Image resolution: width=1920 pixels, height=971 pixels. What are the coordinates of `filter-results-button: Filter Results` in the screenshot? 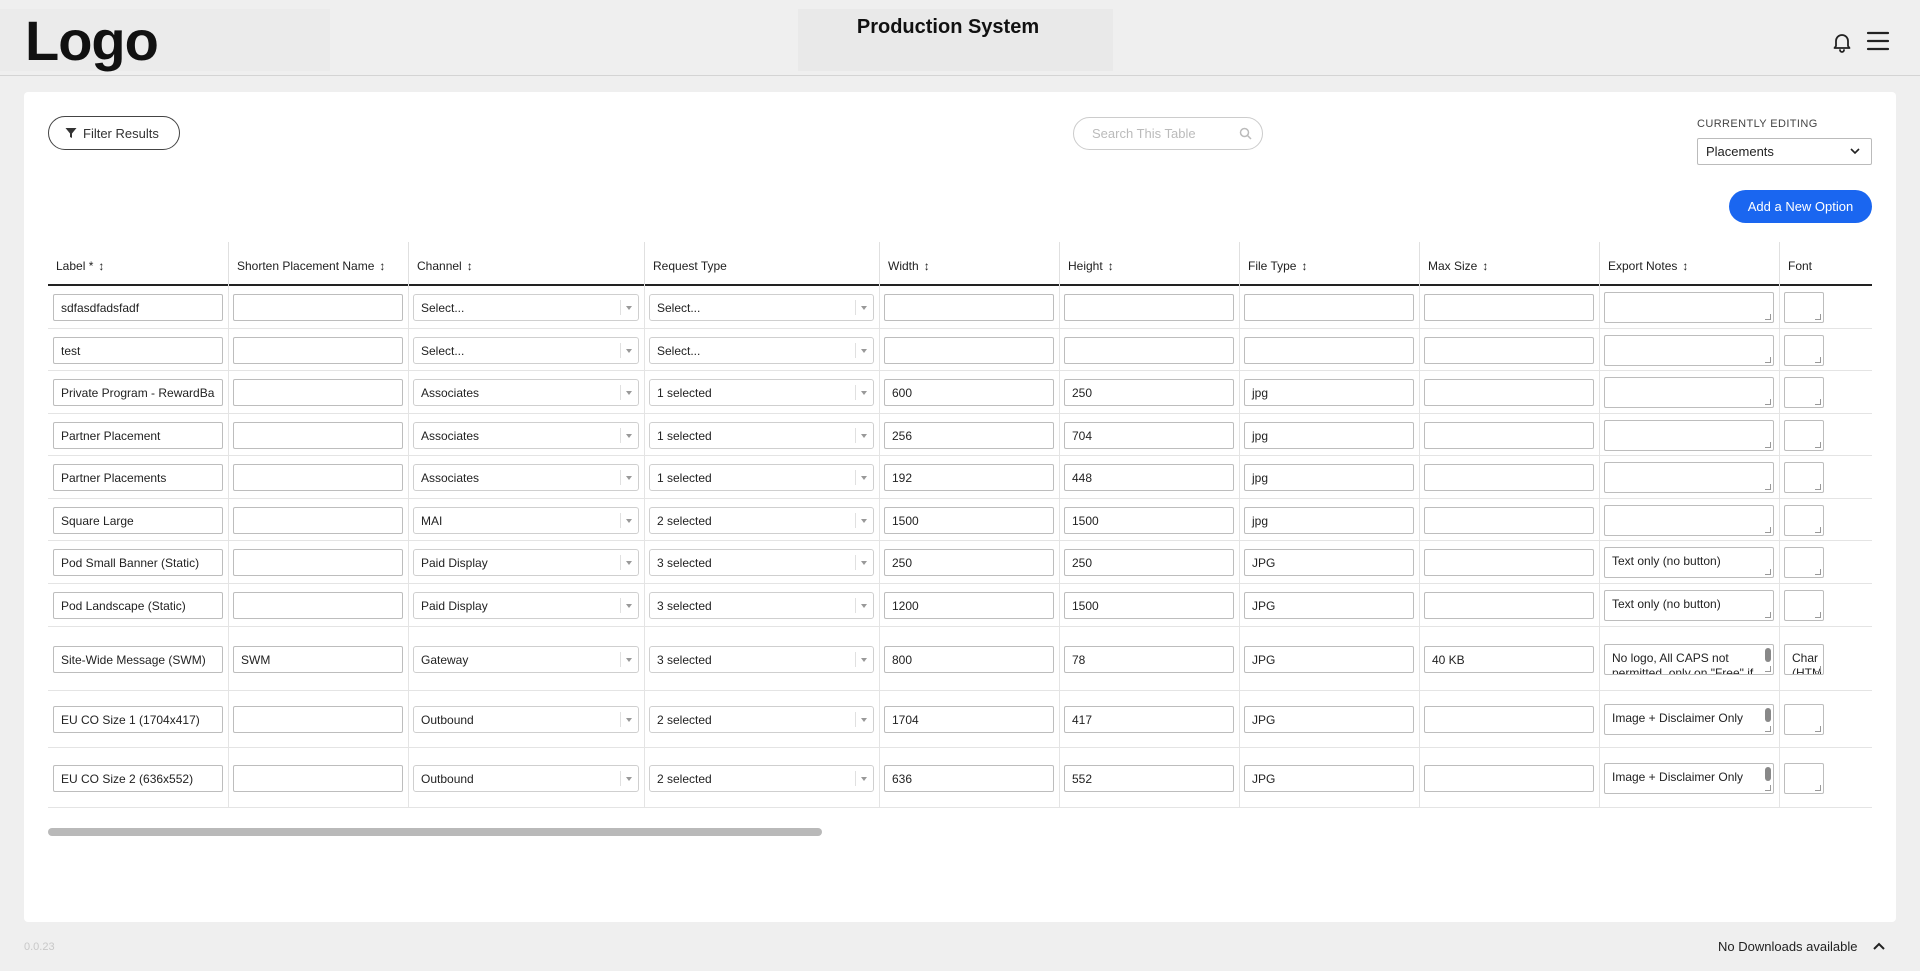 It's located at (114, 133).